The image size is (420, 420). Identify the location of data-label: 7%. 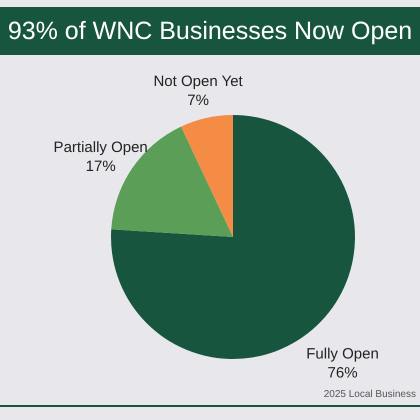
(198, 100).